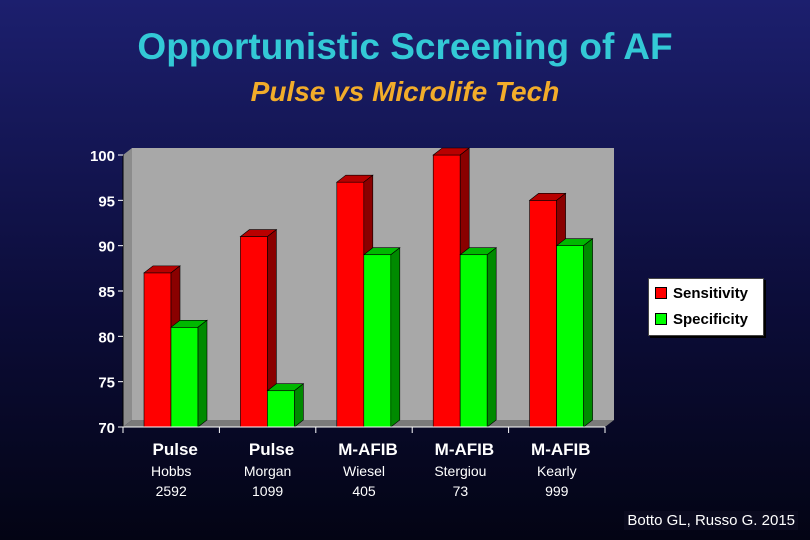 The width and height of the screenshot is (810, 540). Describe the element at coordinates (557, 471) in the screenshot. I see `x-category-sublabel: Kearly` at that location.